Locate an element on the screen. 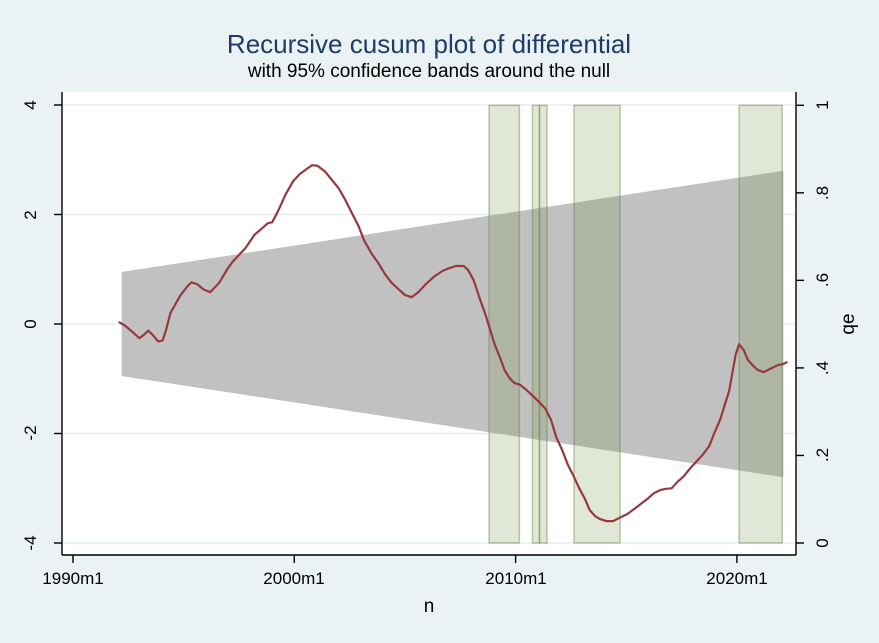 The image size is (879, 643). y-right-tick-label: .6 is located at coordinates (822, 280).